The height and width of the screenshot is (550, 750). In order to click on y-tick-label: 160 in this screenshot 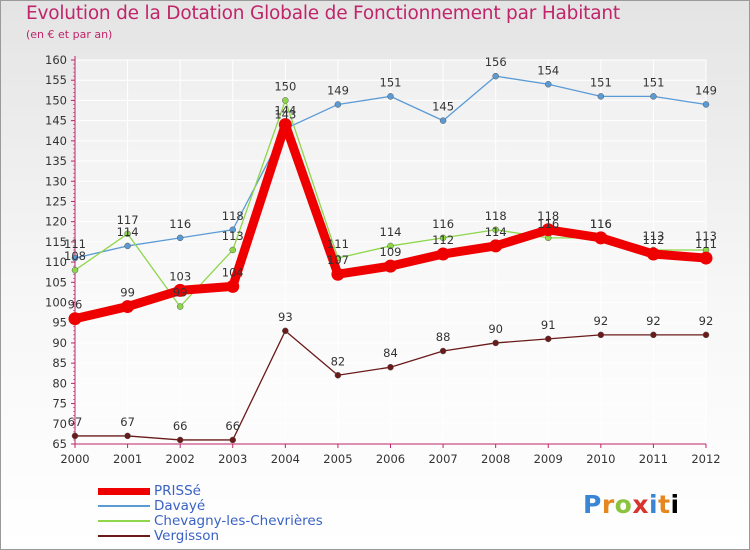, I will do `click(56, 60)`.